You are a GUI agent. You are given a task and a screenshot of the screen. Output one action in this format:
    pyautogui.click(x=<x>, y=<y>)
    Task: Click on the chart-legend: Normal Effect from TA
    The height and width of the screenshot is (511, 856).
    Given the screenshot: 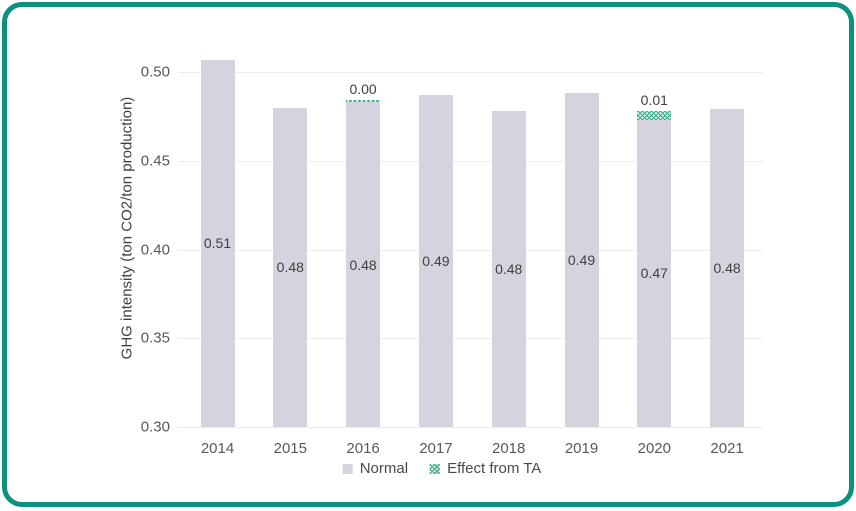 What is the action you would take?
    pyautogui.click(x=441, y=468)
    